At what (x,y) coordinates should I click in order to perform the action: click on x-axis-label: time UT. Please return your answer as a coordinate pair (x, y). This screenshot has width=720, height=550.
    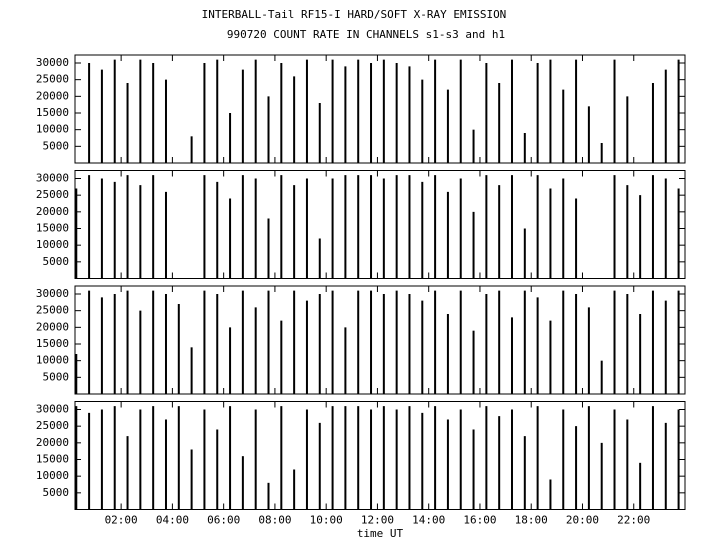
    Looking at the image, I should click on (380, 533).